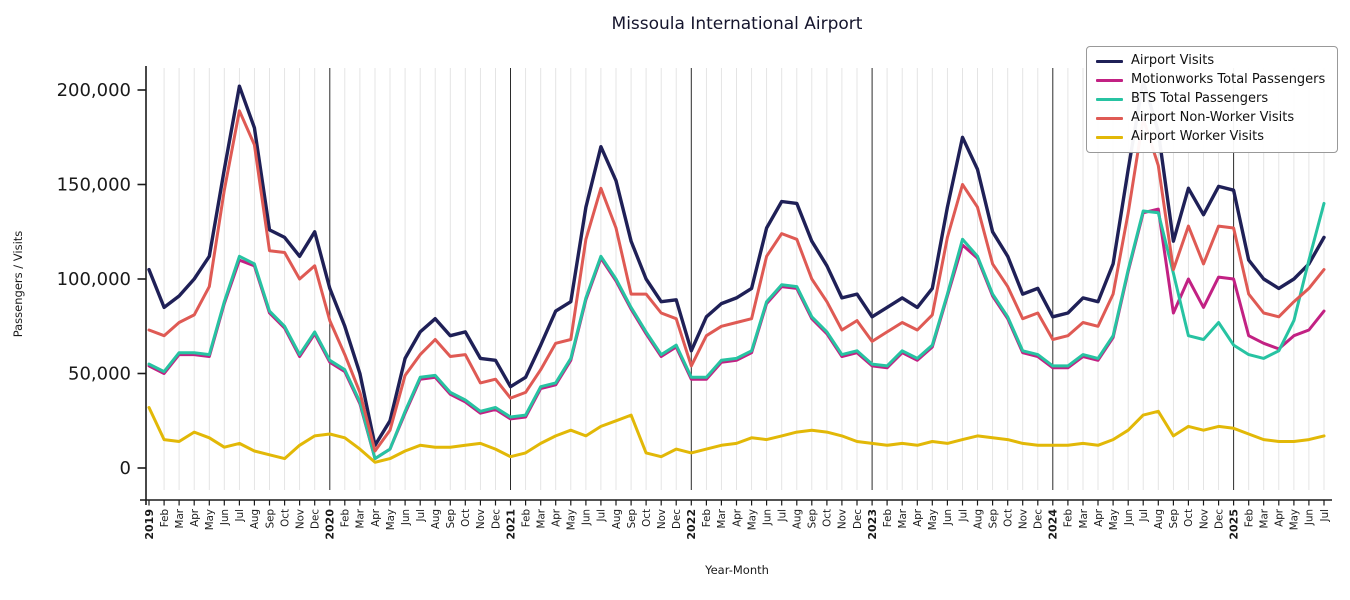  Describe the element at coordinates (149, 524) in the screenshot. I see `svg-text: 2019` at that location.